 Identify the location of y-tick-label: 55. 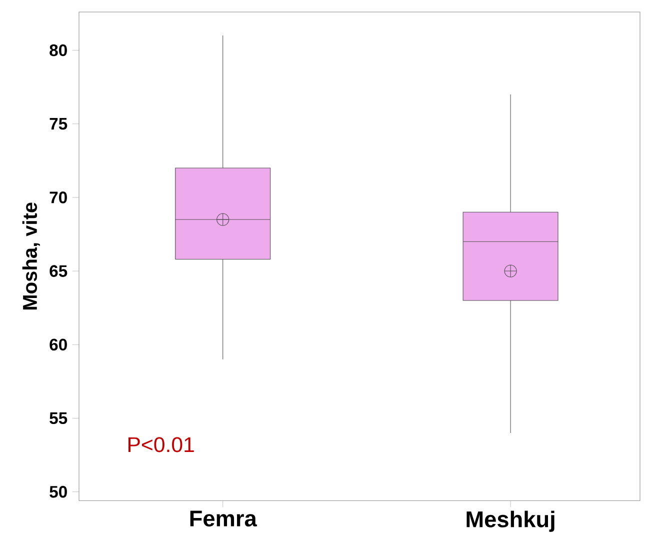
(59, 418).